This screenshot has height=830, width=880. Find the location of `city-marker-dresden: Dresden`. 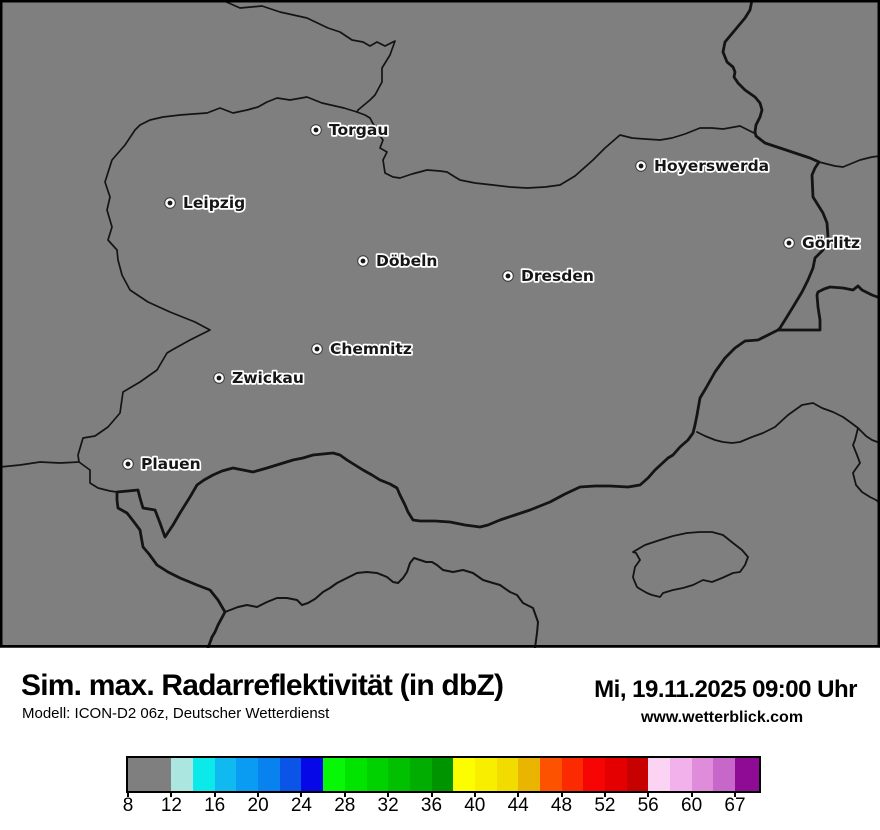

city-marker-dresden: Dresden is located at coordinates (549, 276).